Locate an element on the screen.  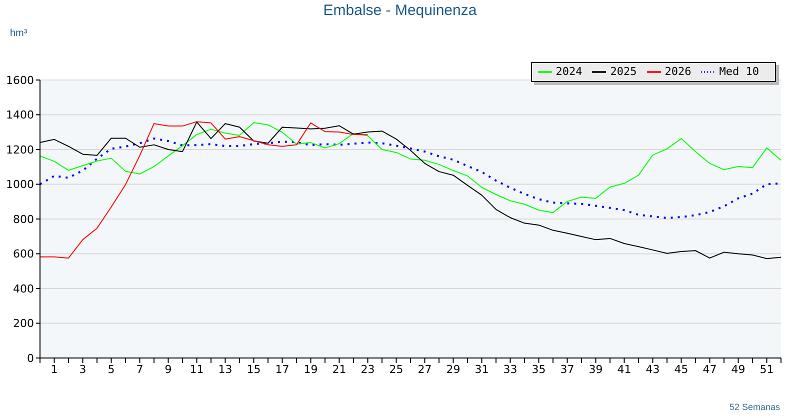
y-tick-label: 400 is located at coordinates (23, 289).